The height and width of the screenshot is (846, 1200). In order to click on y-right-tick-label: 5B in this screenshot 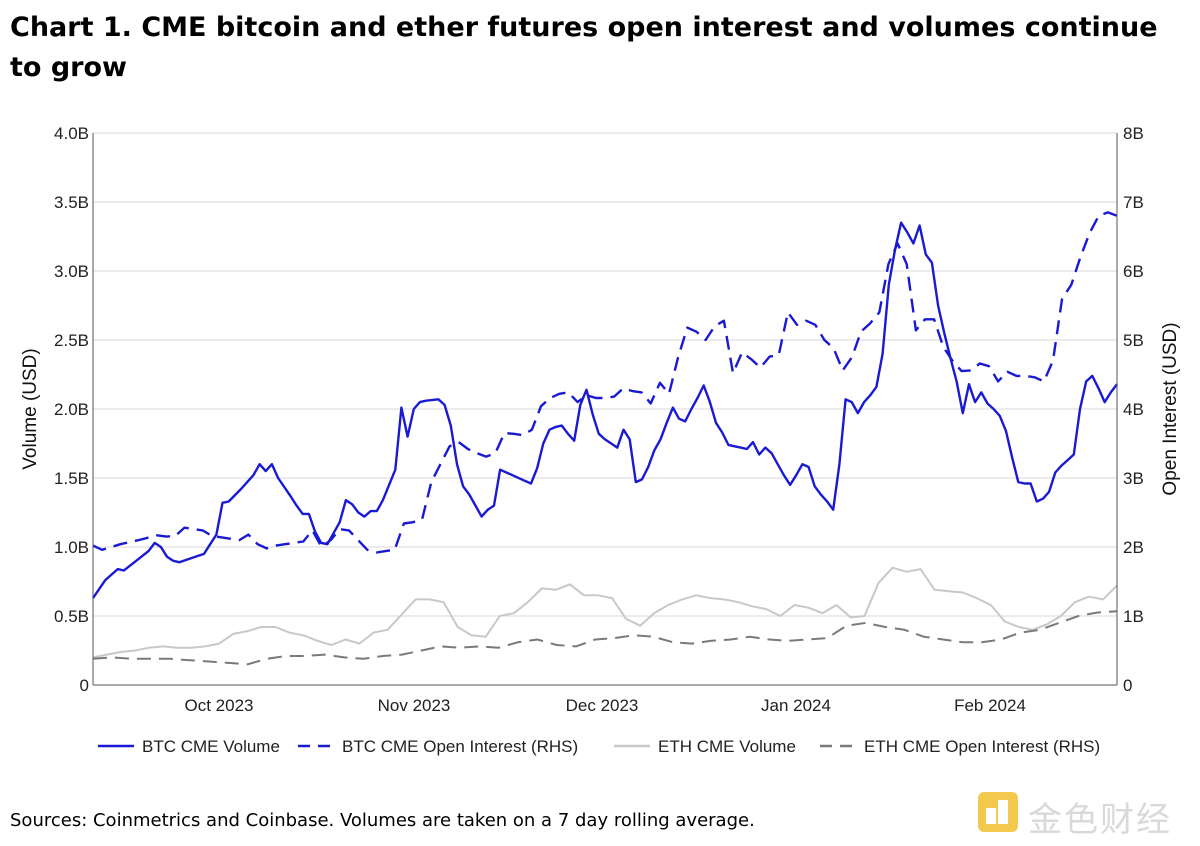, I will do `click(1133, 340)`.